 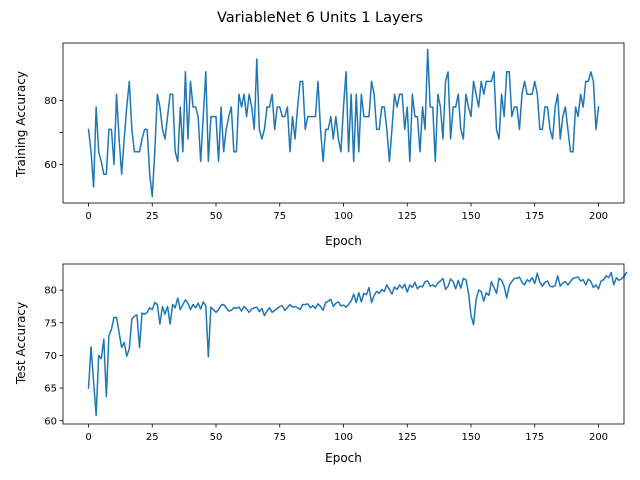 What do you see at coordinates (534, 216) in the screenshot?
I see `top-x-tick-label: 175` at bounding box center [534, 216].